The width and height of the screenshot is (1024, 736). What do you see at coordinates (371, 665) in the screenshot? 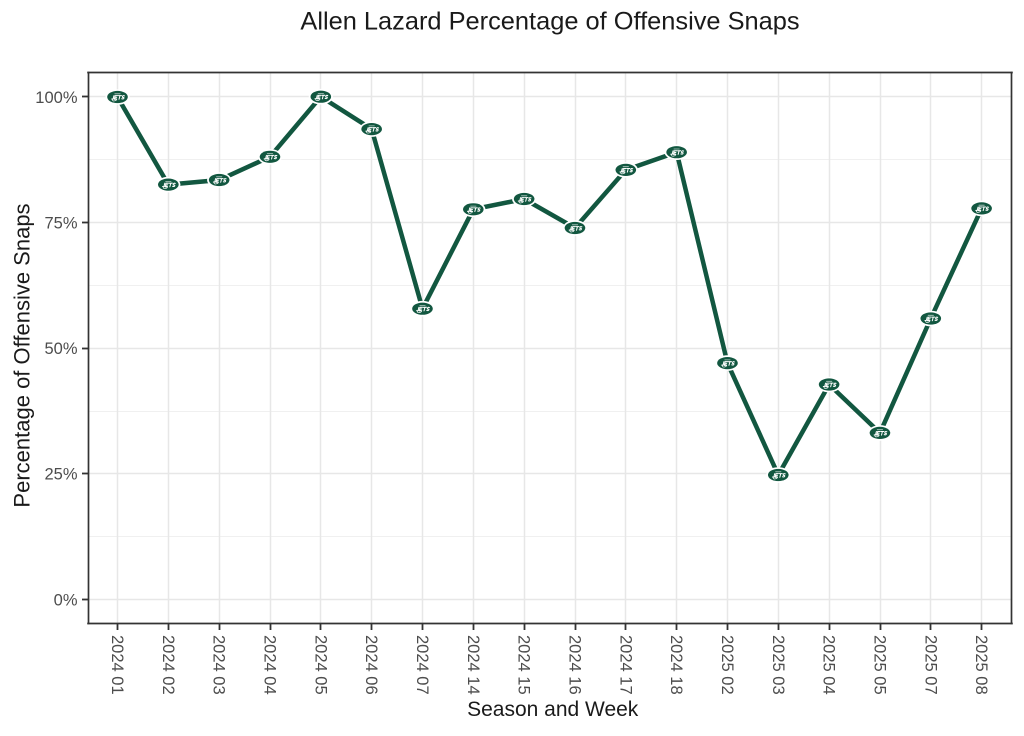
I see `svg-text: 2024 06` at bounding box center [371, 665].